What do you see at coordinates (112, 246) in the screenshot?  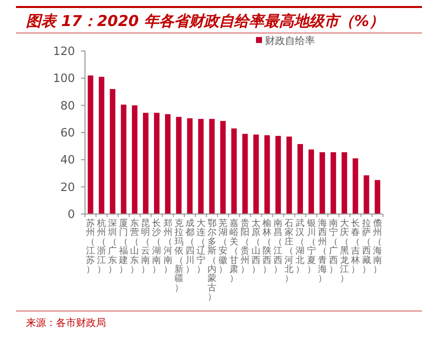 I see `x-tick-label: 深圳（广东）` at bounding box center [112, 246].